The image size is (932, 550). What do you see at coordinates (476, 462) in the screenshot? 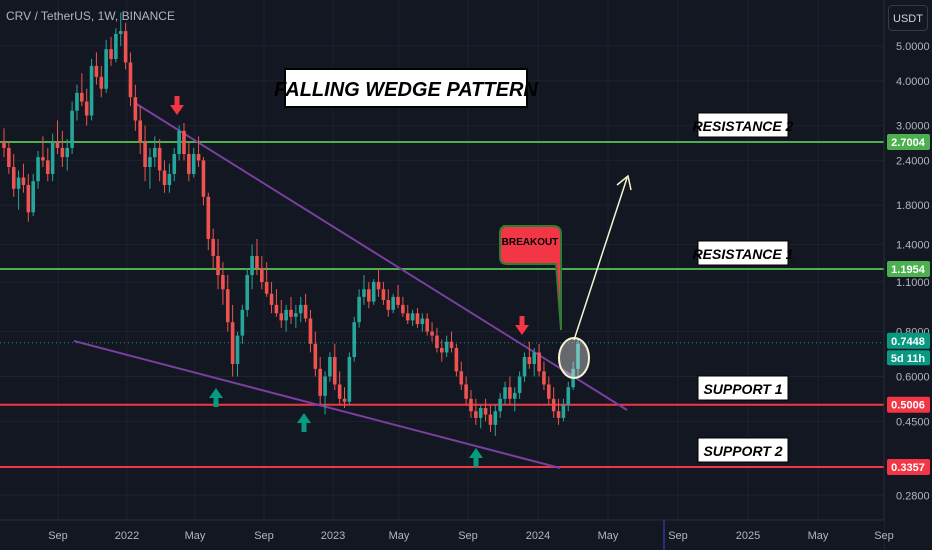
I see `arrow-shaft` at bounding box center [476, 462].